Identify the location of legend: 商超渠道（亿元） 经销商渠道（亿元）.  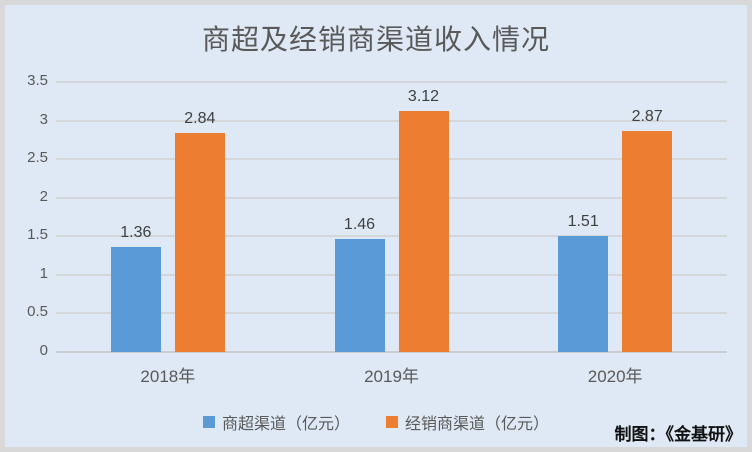
(376, 422).